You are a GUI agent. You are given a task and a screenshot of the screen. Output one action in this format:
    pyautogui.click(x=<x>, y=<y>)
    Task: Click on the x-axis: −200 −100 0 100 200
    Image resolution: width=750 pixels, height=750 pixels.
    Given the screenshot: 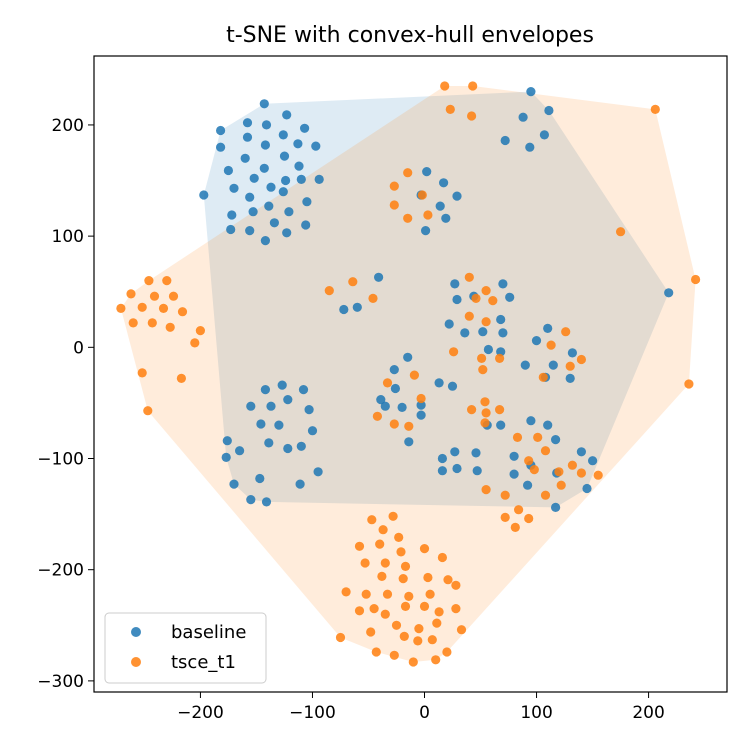 What is the action you would take?
    pyautogui.click(x=421, y=707)
    